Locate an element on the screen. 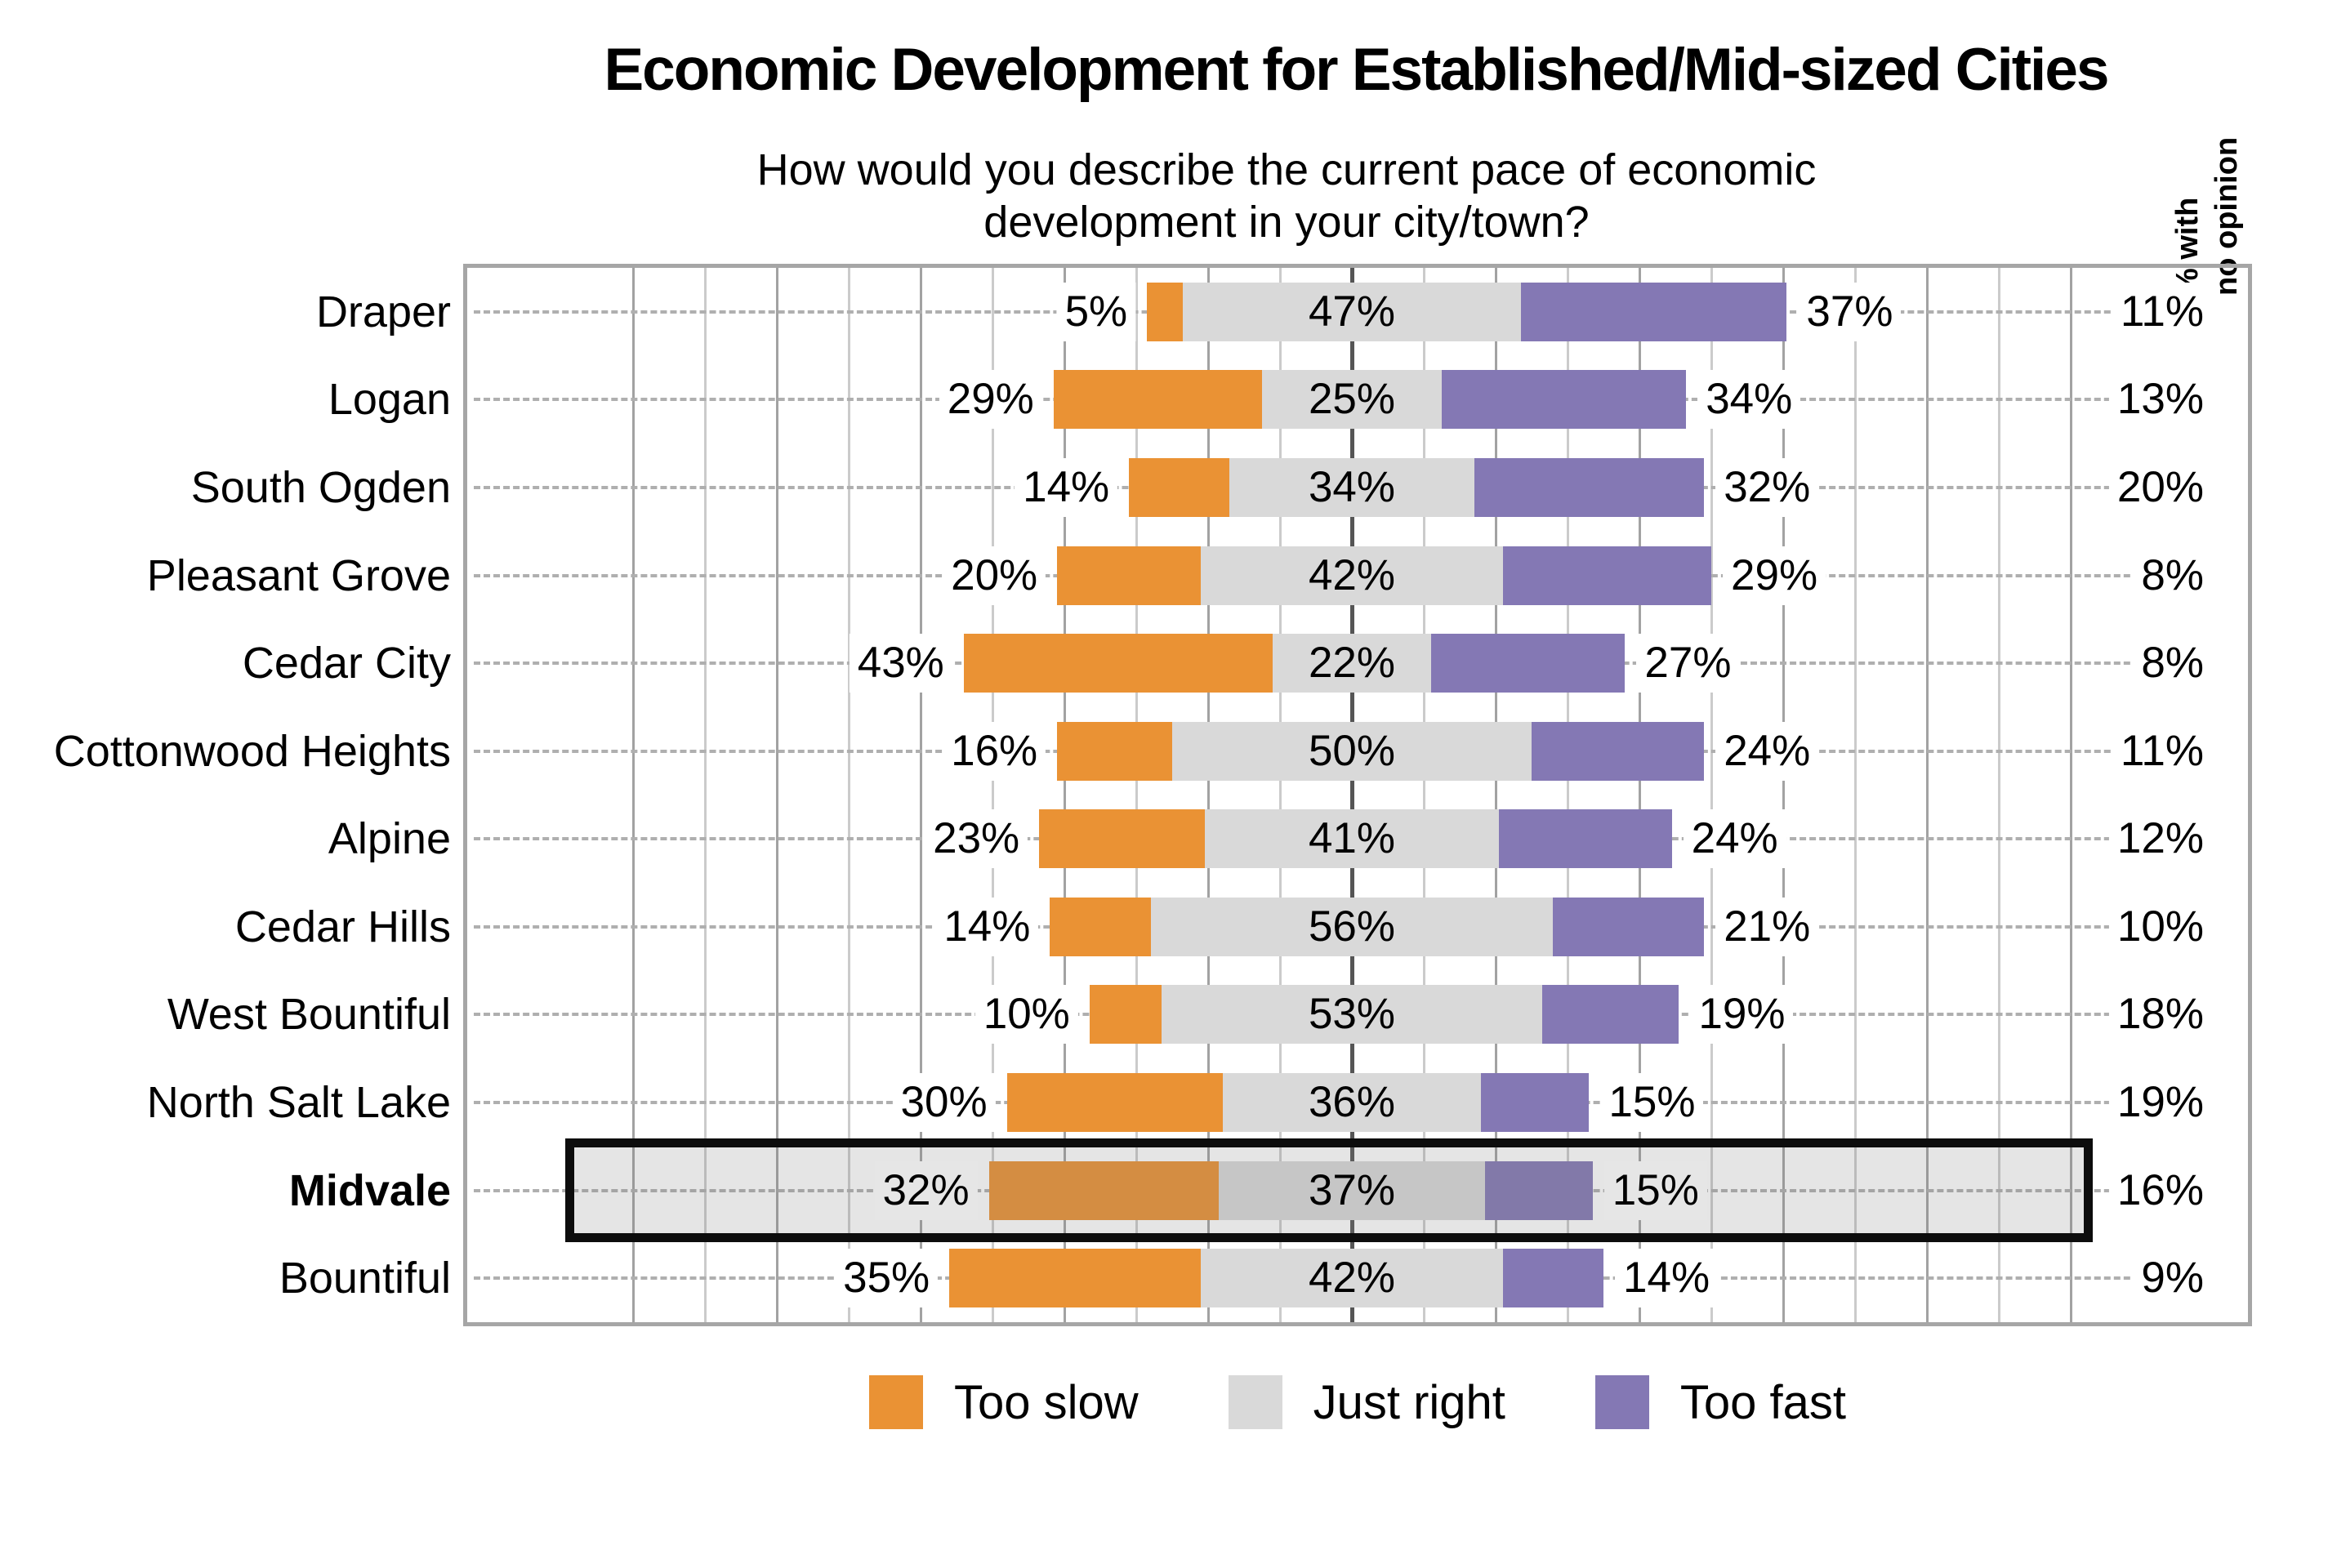  city-label: Midvale is located at coordinates (370, 1190).